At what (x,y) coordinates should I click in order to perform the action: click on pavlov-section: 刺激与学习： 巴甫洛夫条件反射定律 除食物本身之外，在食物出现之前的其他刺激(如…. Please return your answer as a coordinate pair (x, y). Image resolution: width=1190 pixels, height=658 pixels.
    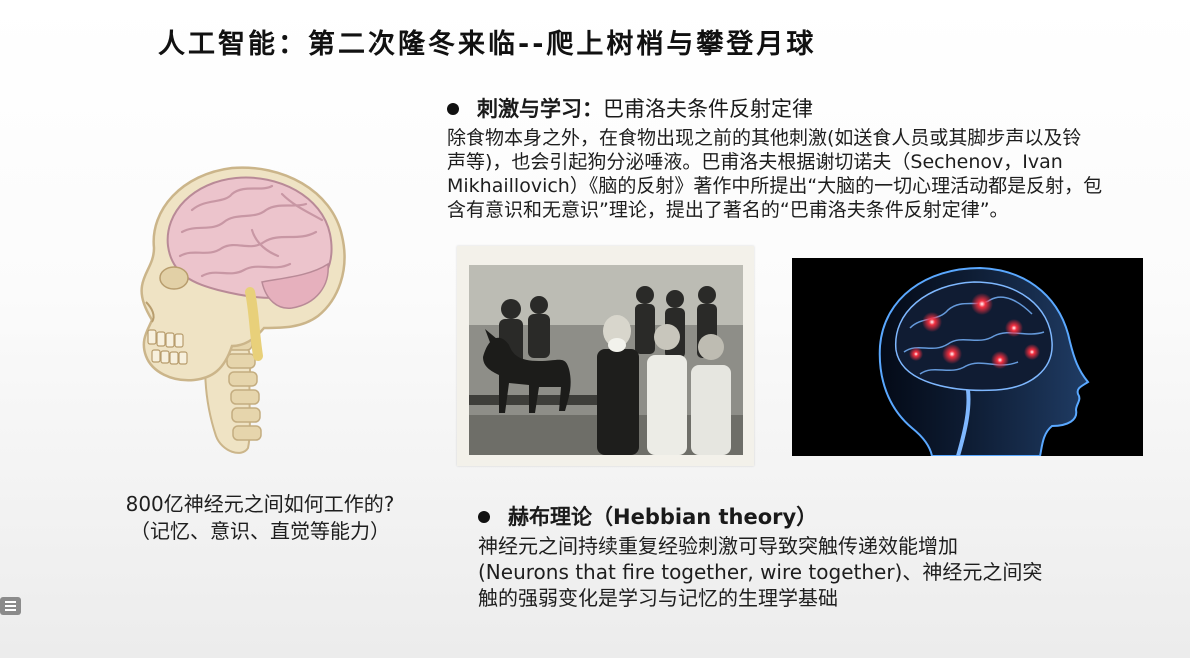
    Looking at the image, I should click on (792, 158).